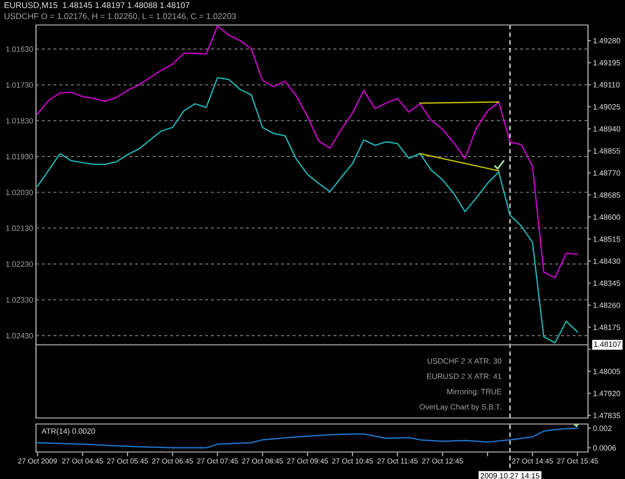 The image size is (625, 479). I want to click on chart-title: EURUSD,M15 1.48145 1.48197 1.48088 1.48107, so click(97, 6).